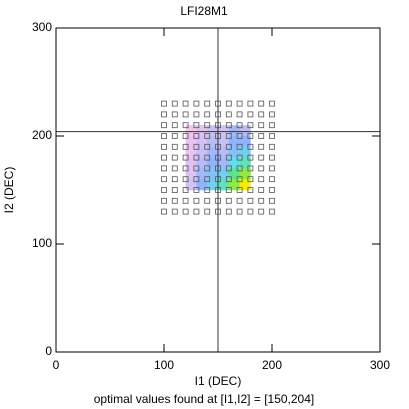  Describe the element at coordinates (218, 381) in the screenshot. I see `x-axis-label: I1 (DEC)` at that location.